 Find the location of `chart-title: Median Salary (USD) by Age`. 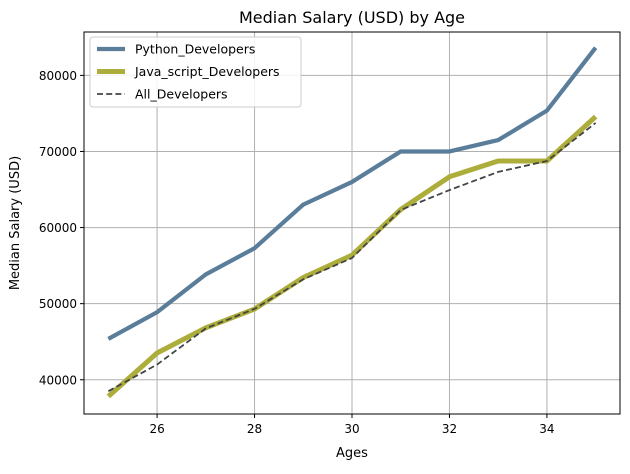

chart-title: Median Salary (USD) by Age is located at coordinates (352, 17).